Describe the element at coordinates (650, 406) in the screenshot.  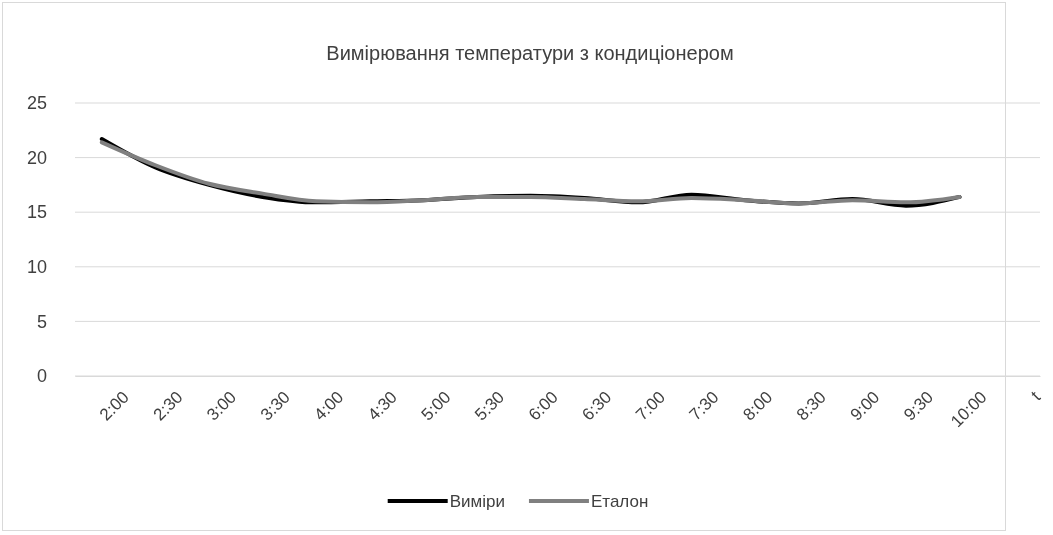
I see `x-tick-label: 7:00` at that location.